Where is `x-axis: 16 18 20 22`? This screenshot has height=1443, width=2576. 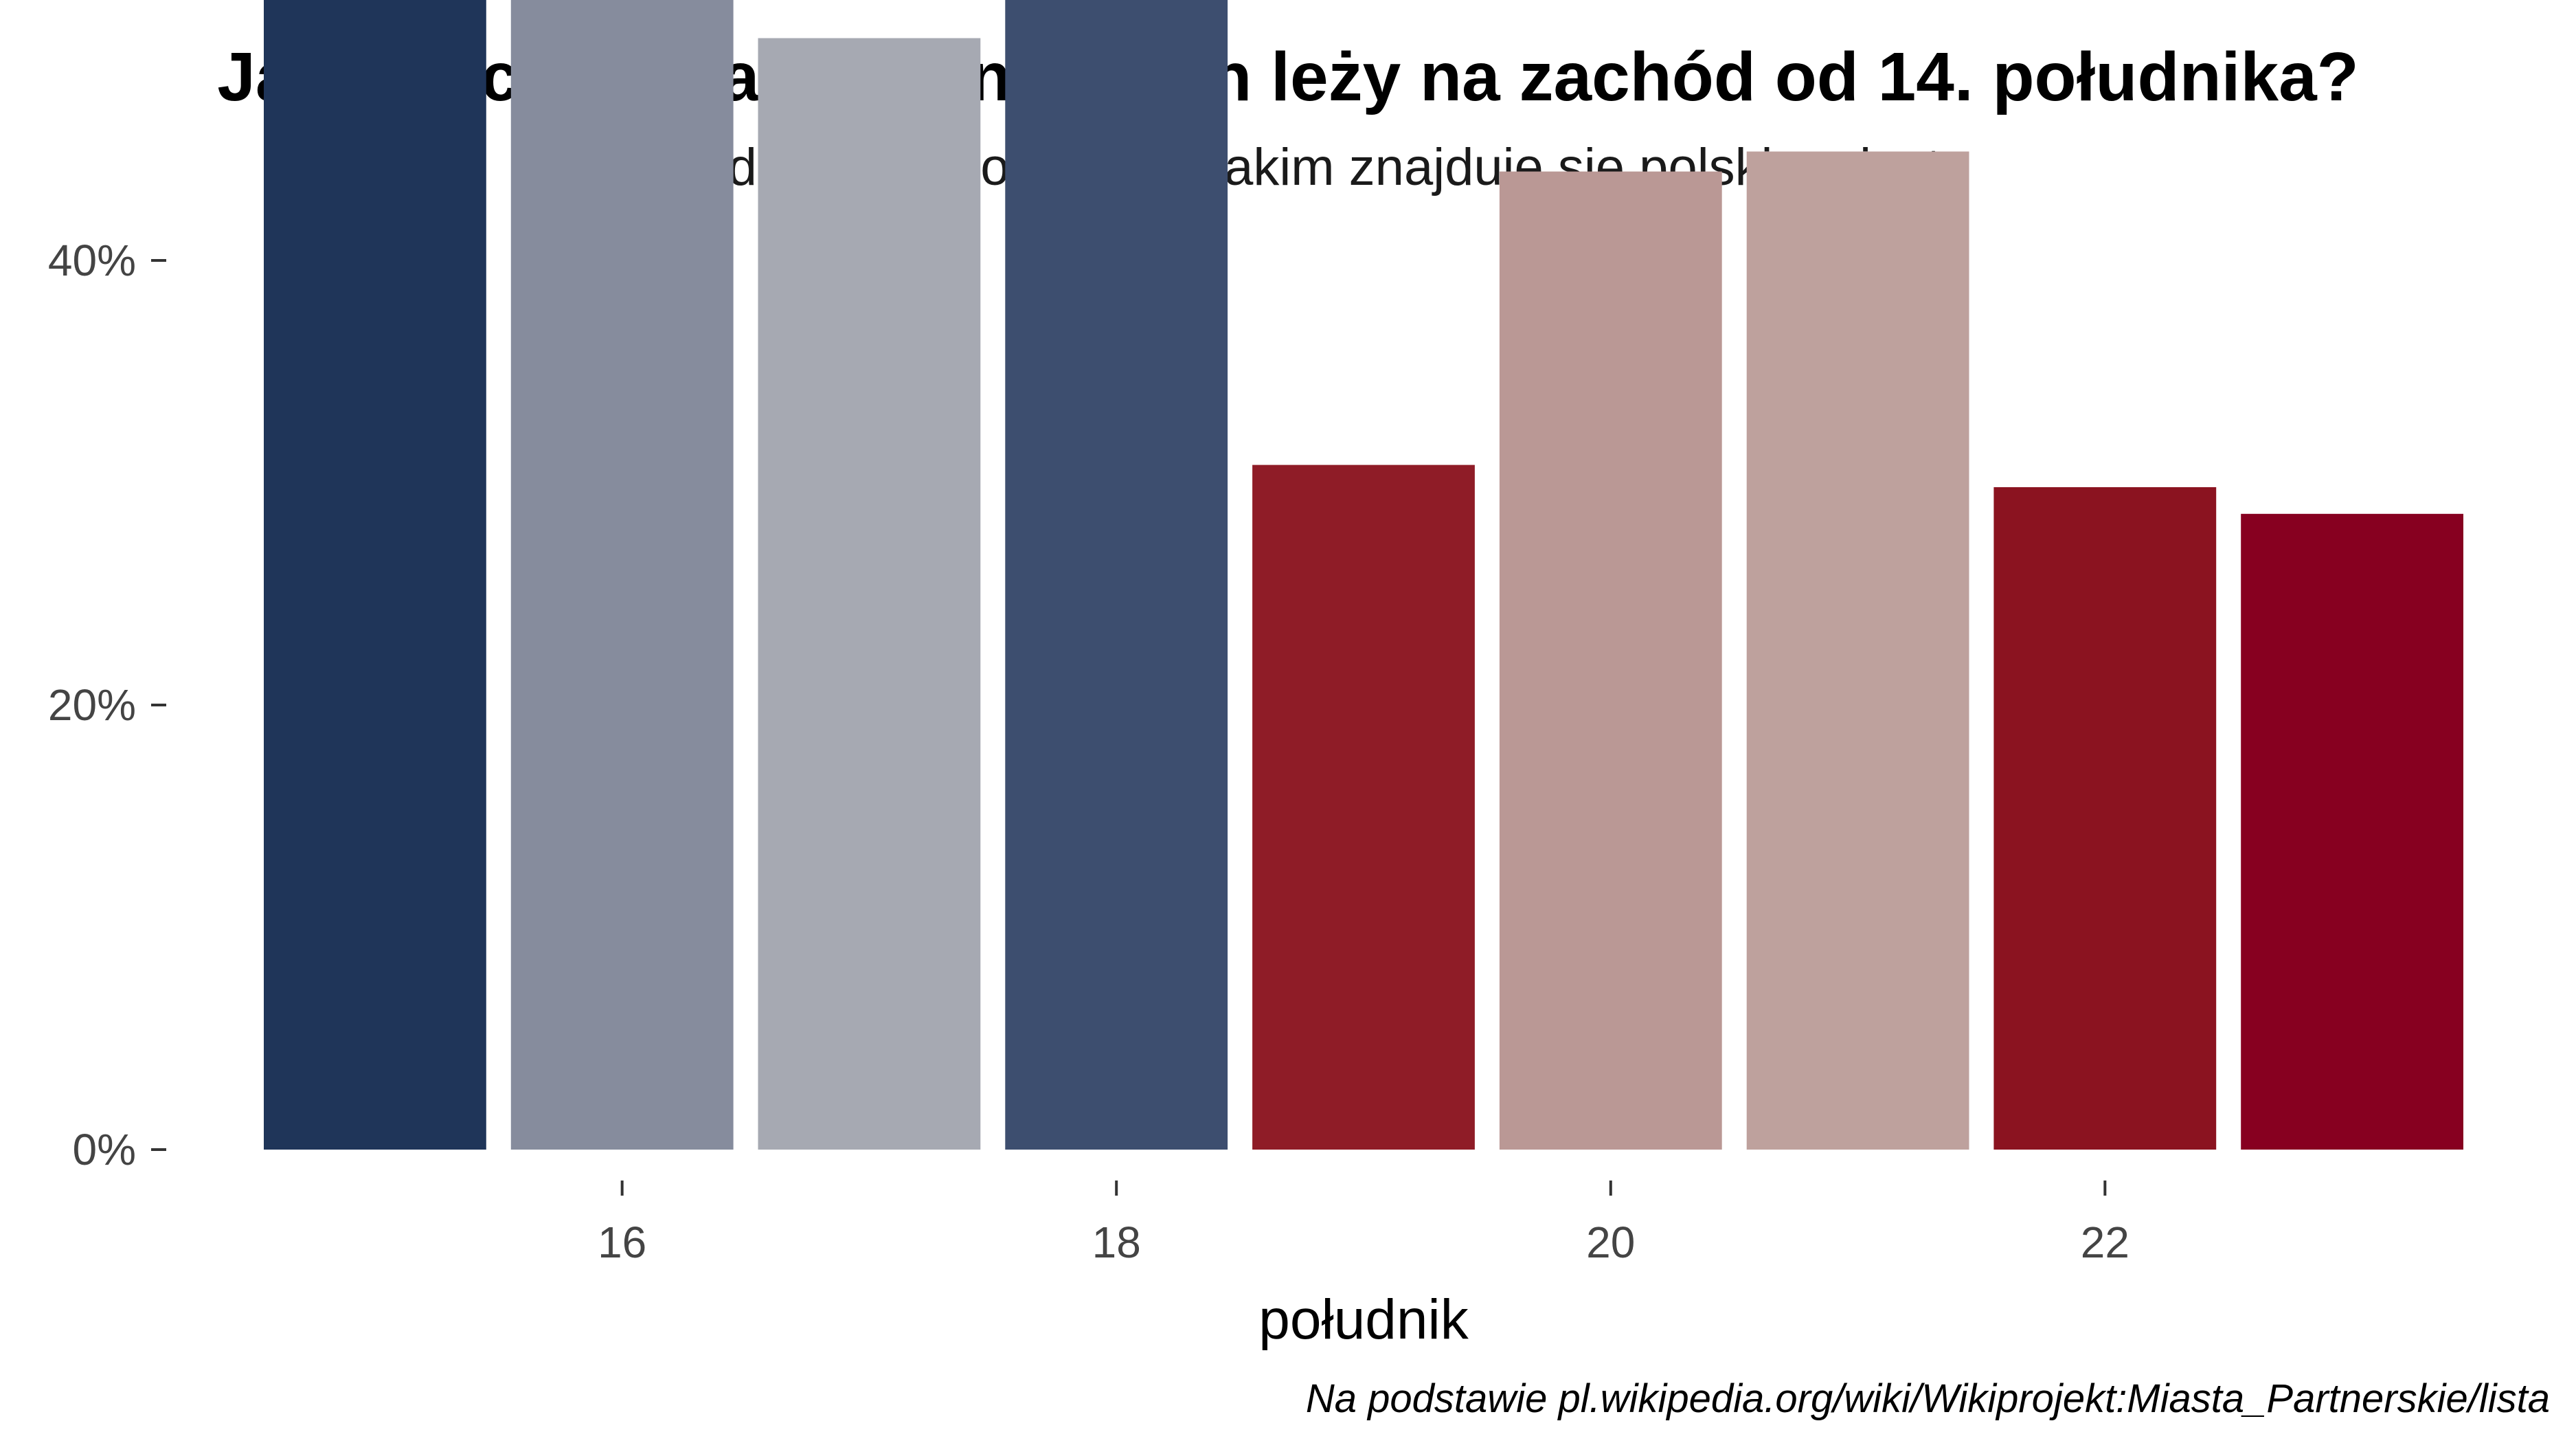
x-axis: 16 18 20 22 is located at coordinates (1363, 1224).